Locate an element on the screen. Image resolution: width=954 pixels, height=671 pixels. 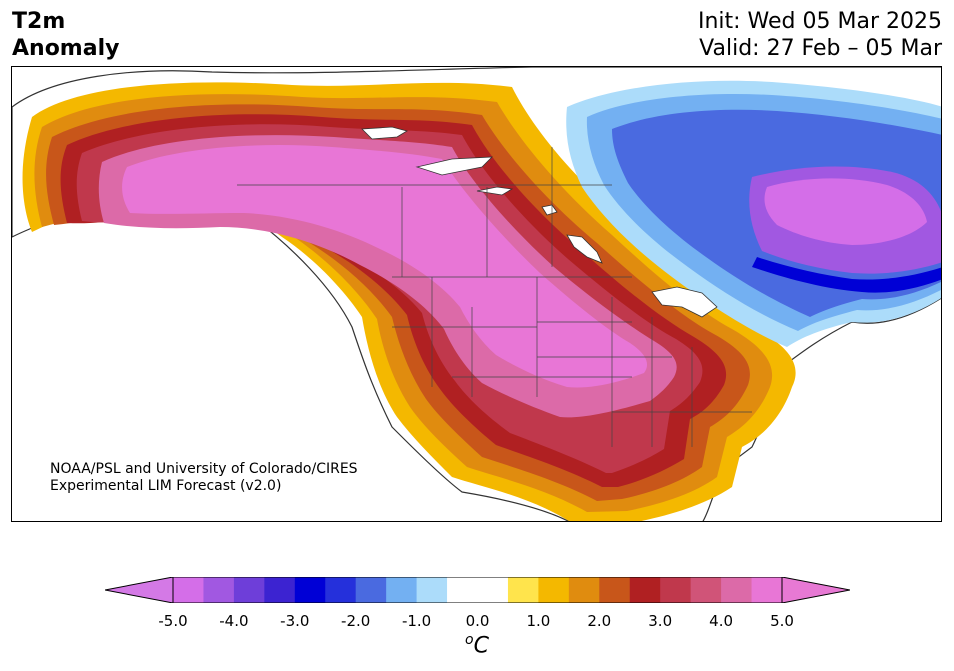
colorbar-tick-label: 5.0 is located at coordinates (782, 621).